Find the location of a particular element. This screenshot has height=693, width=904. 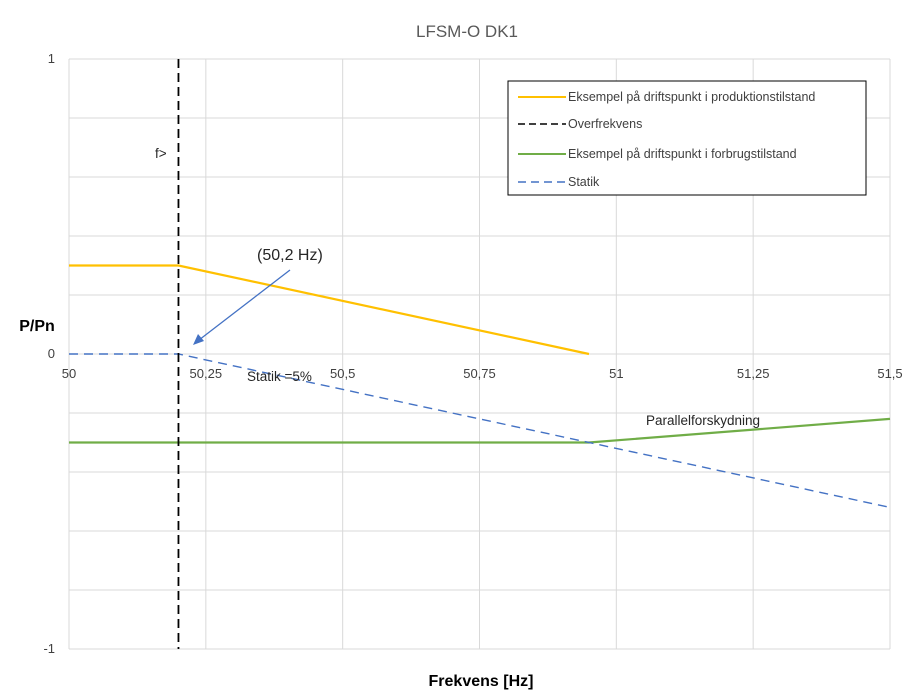

legend-label-statik: Statik is located at coordinates (584, 182).